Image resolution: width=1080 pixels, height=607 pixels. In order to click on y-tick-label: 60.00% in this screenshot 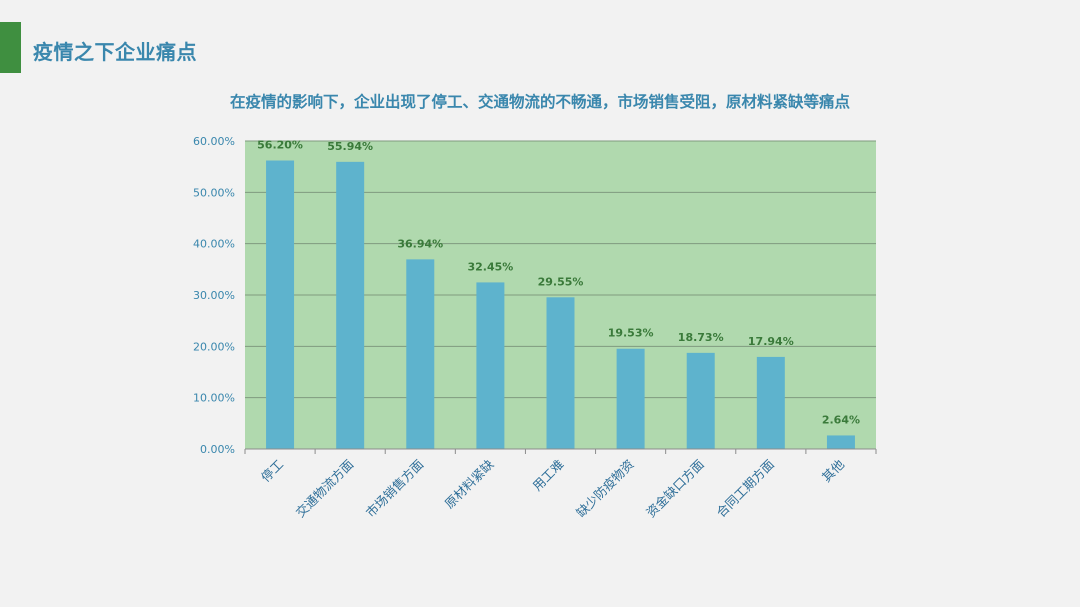, I will do `click(214, 141)`.